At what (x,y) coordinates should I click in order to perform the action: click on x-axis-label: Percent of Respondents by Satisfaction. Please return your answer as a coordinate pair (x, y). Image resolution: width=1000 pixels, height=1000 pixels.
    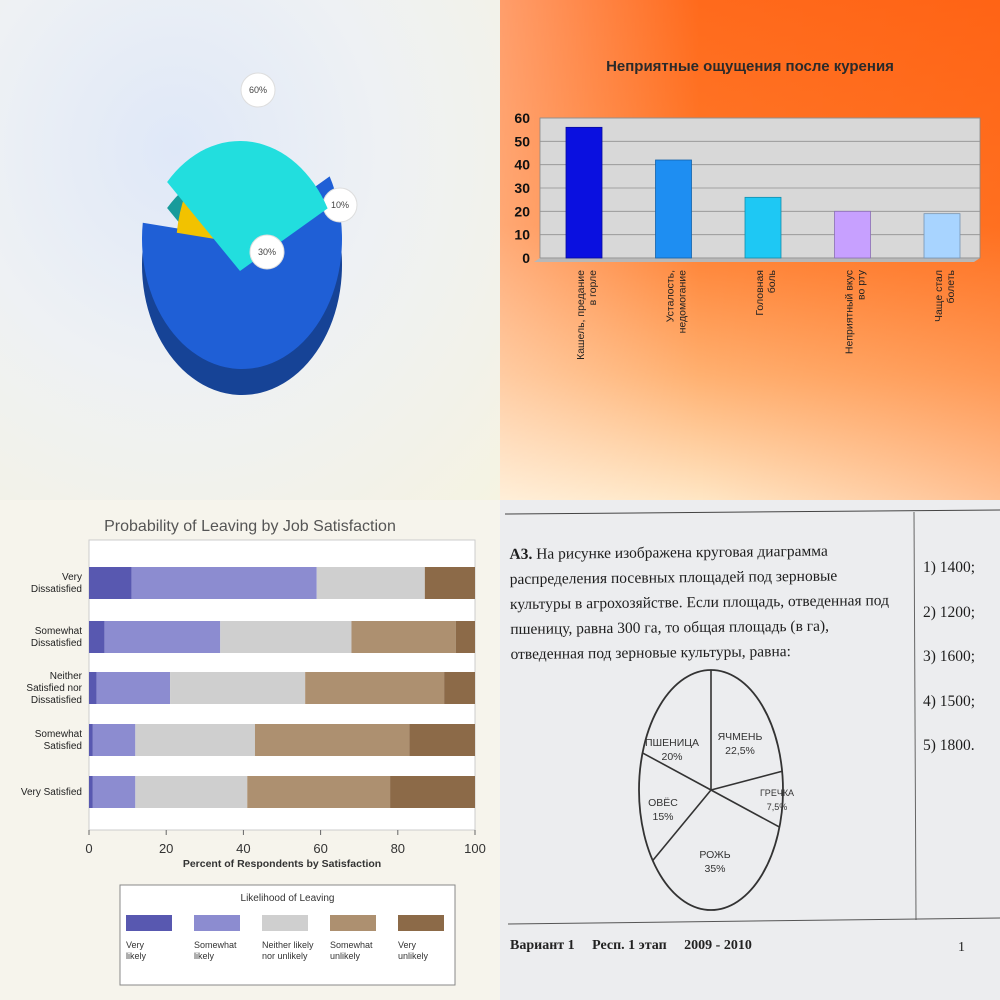
    Looking at the image, I should click on (282, 864).